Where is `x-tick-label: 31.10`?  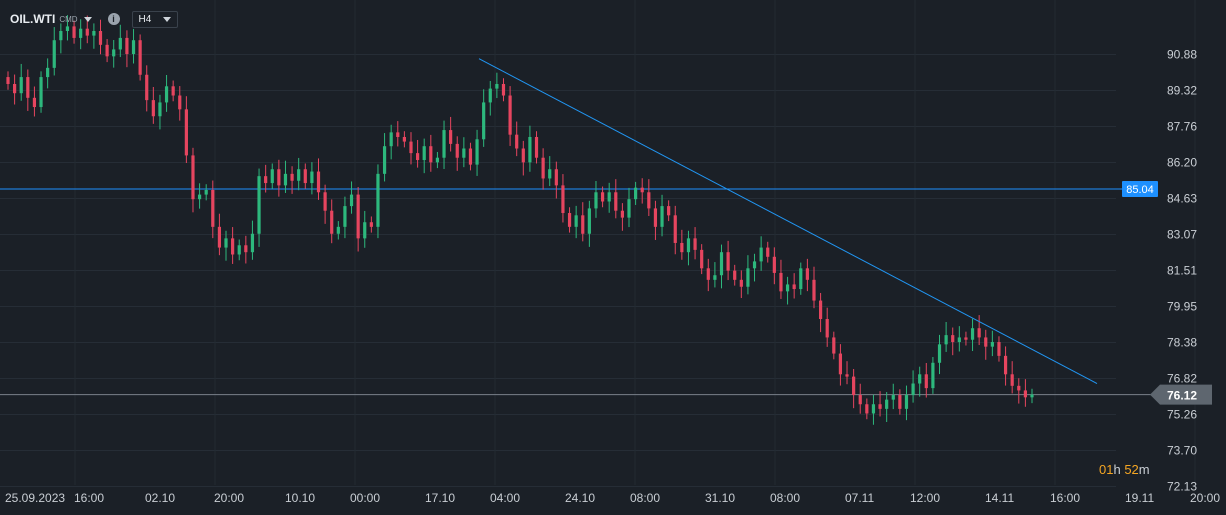
x-tick-label: 31.10 is located at coordinates (720, 498).